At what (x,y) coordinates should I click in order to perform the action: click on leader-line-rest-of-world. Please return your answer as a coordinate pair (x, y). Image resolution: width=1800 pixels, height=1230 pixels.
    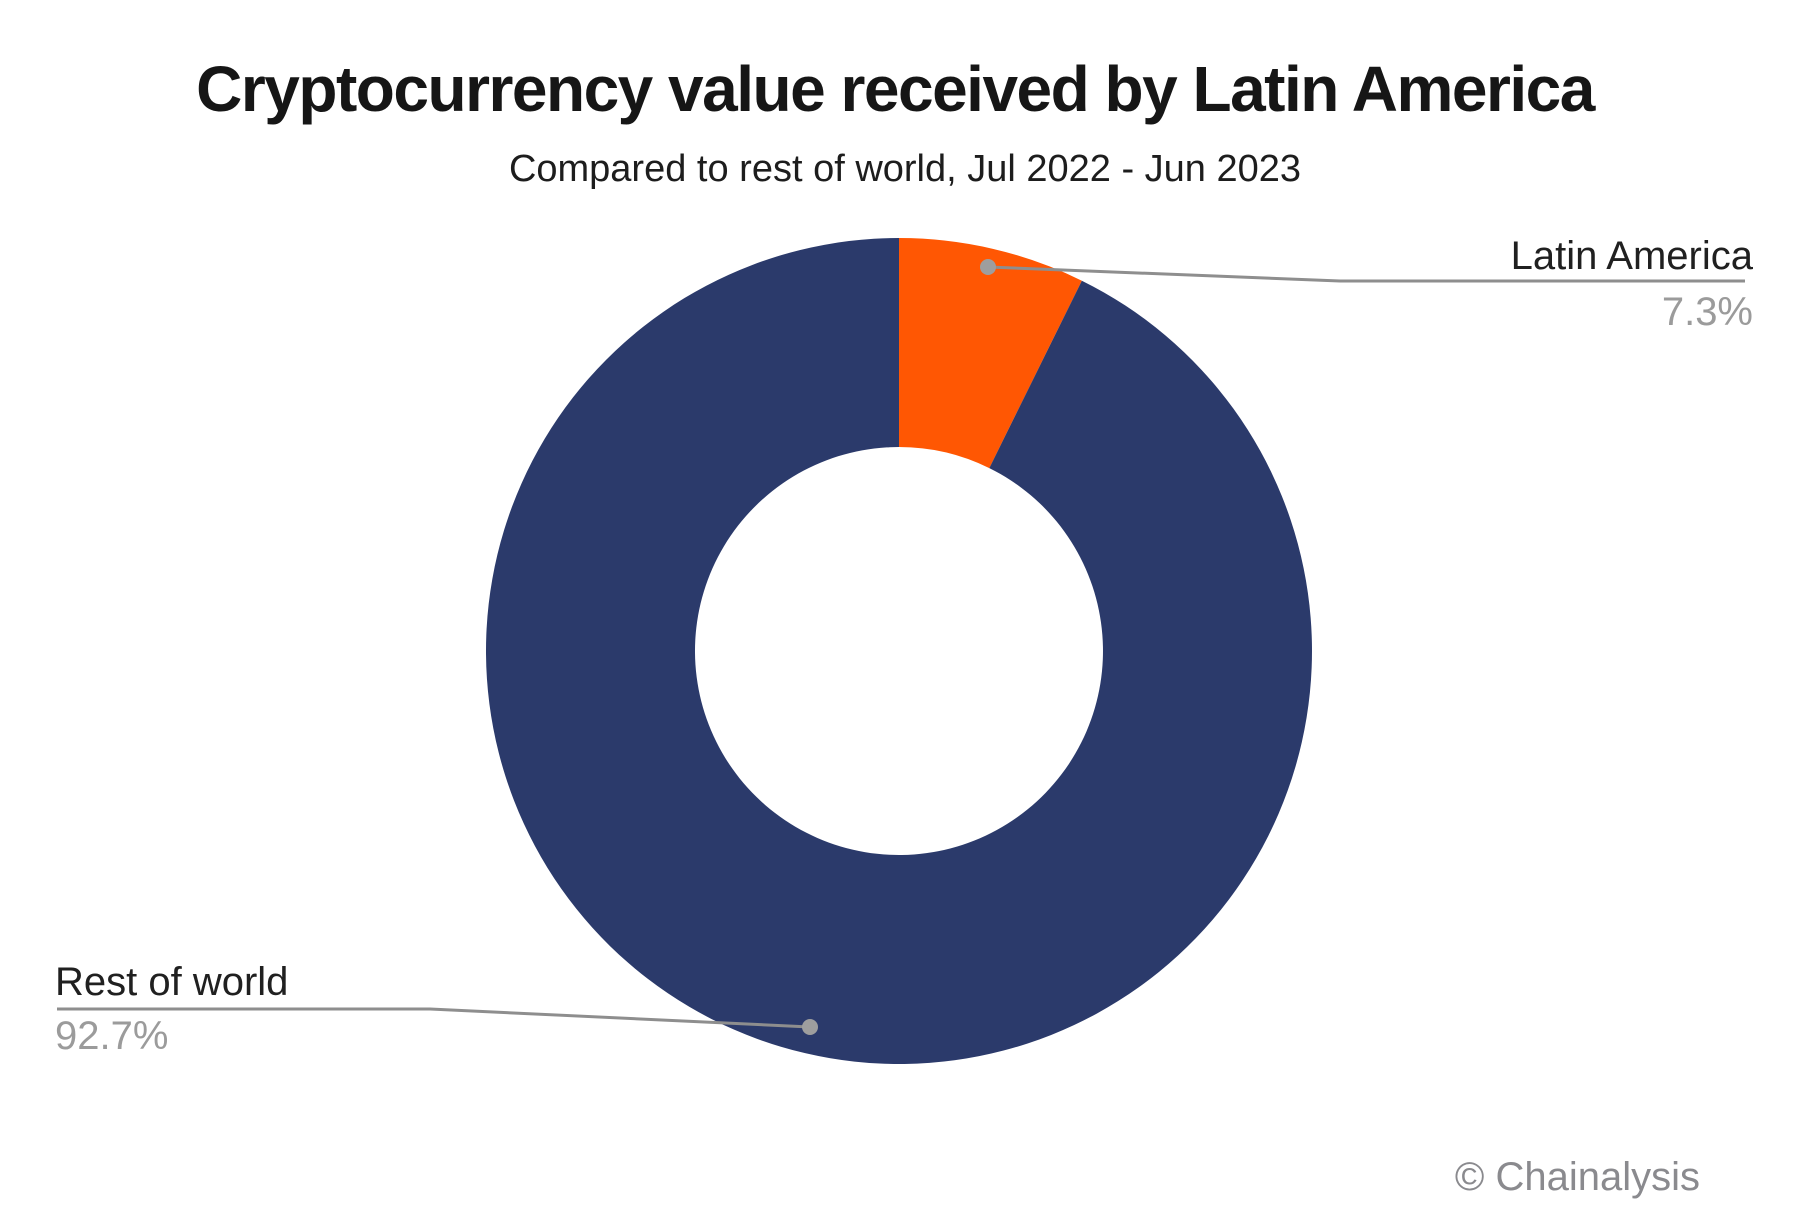
    Looking at the image, I should click on (434, 1018).